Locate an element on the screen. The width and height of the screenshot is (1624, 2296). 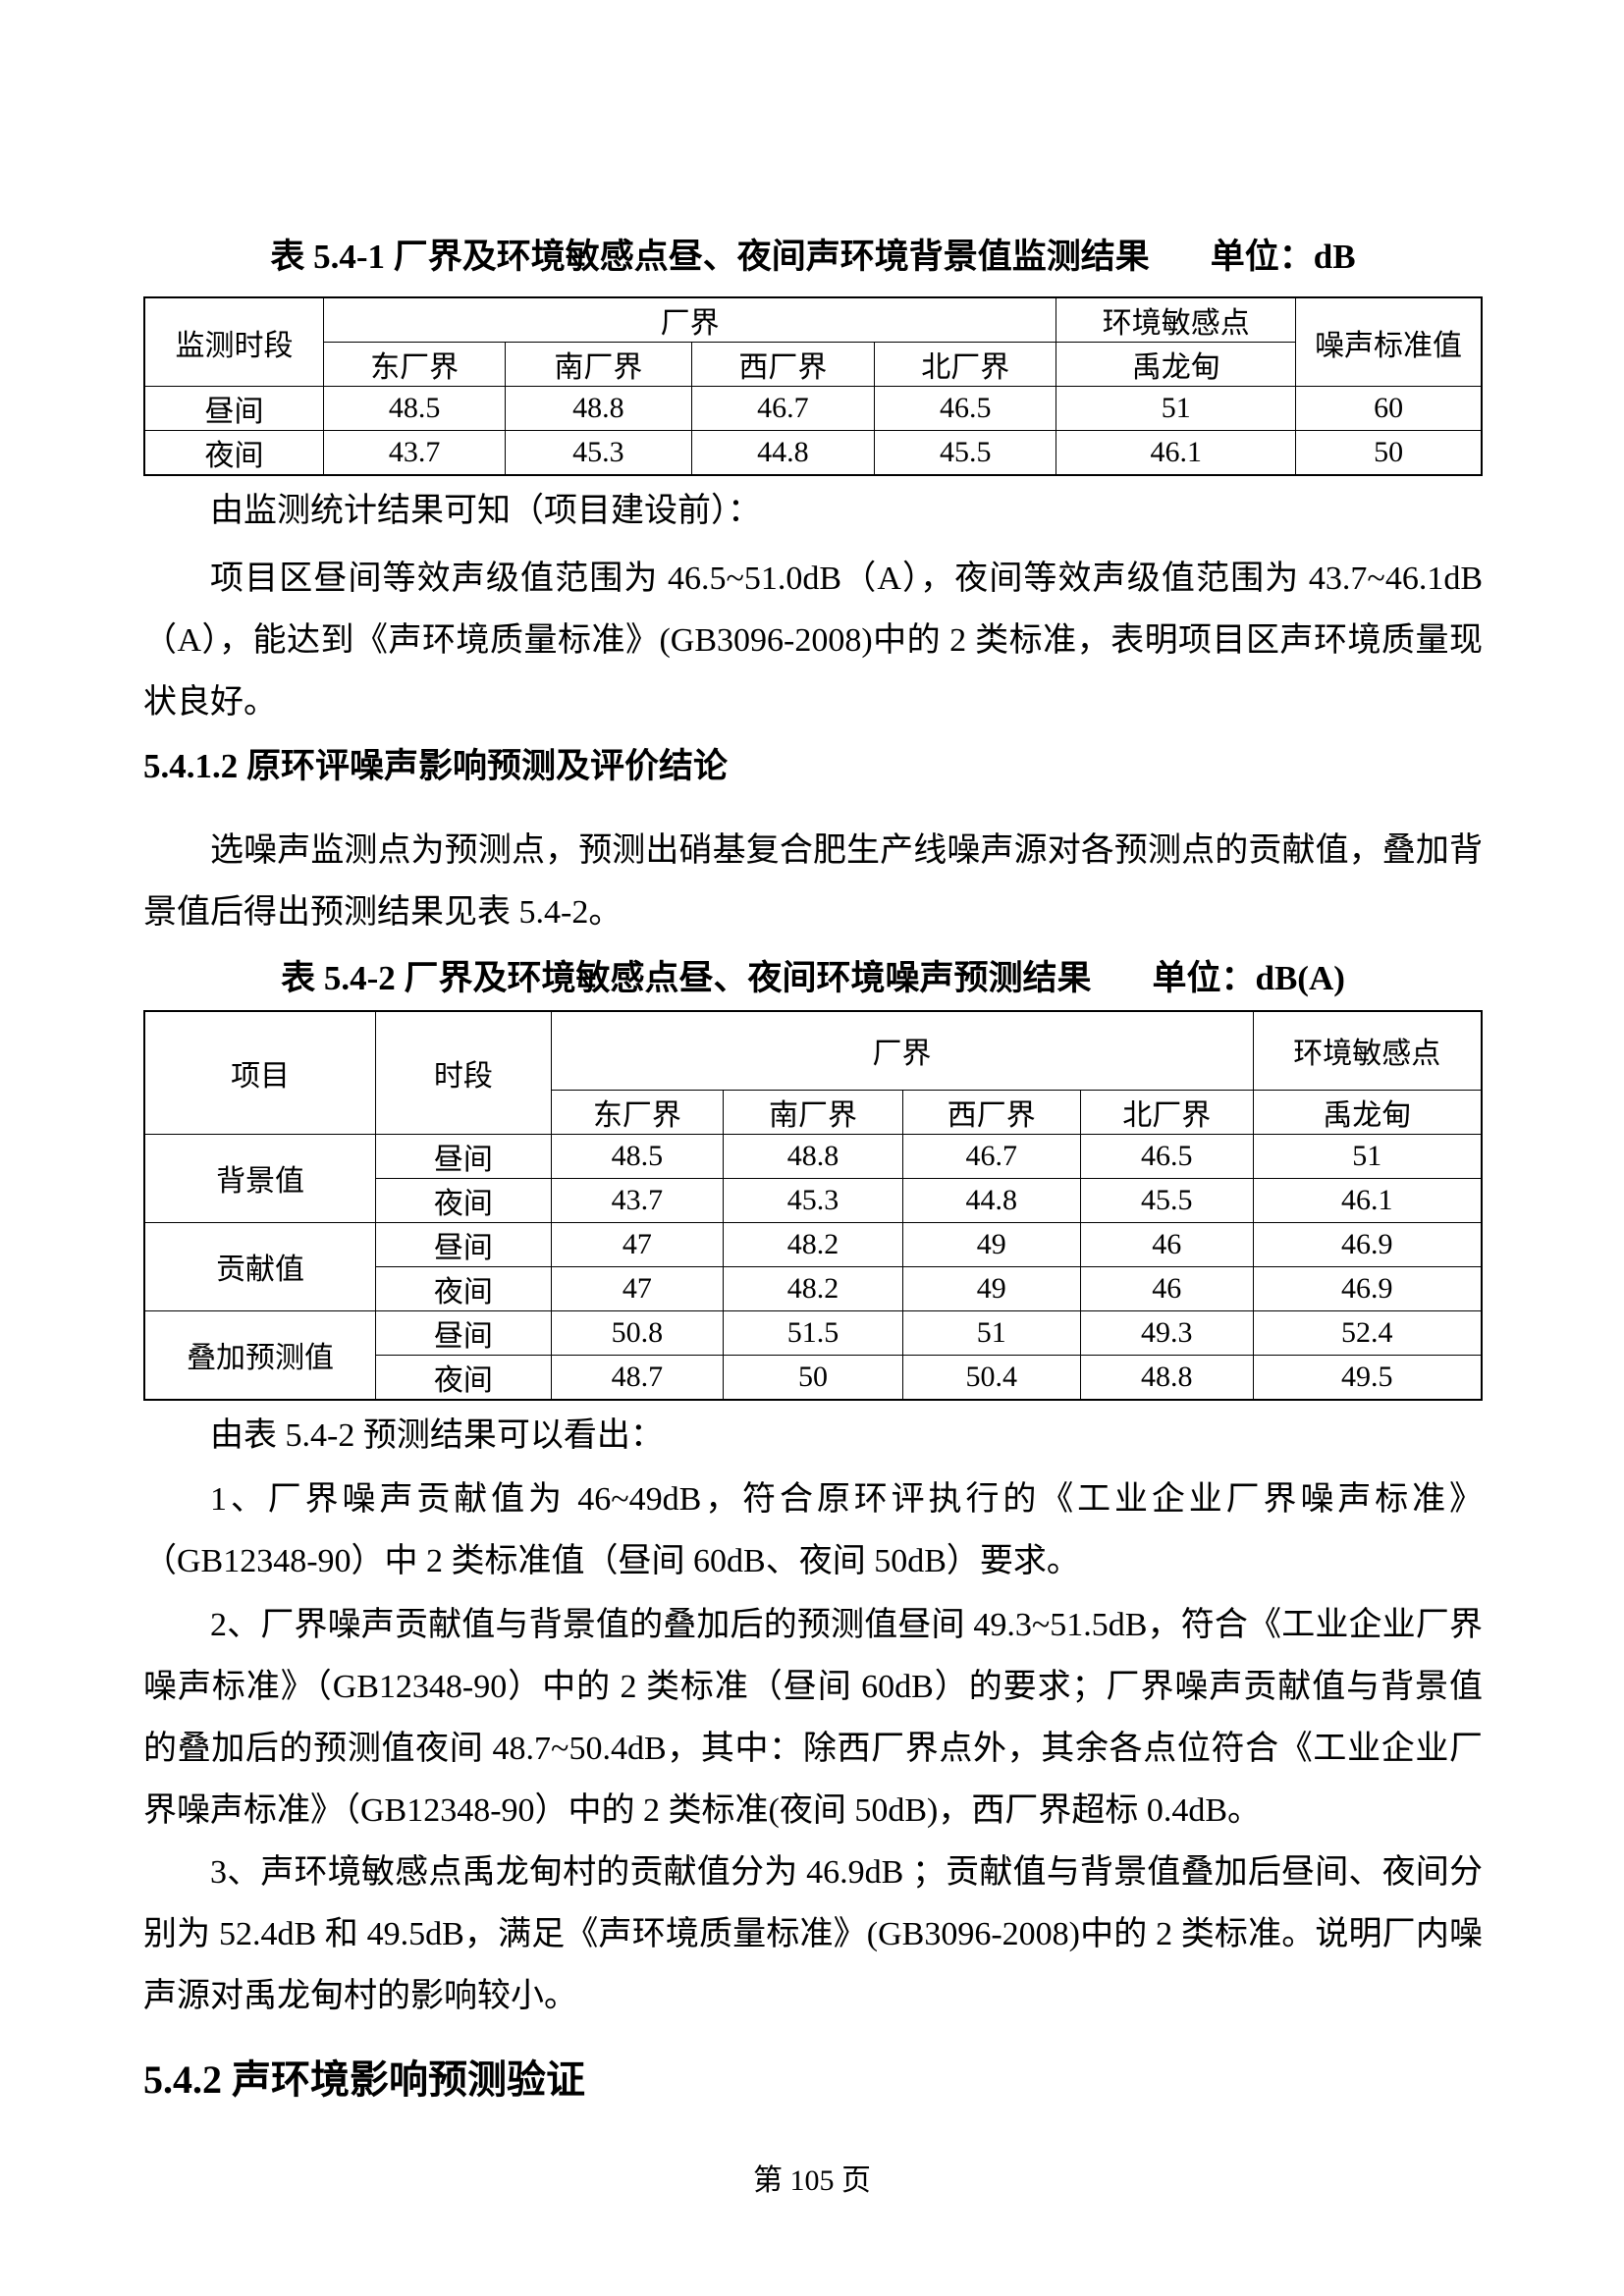
table-cell: 60 is located at coordinates (1389, 408).